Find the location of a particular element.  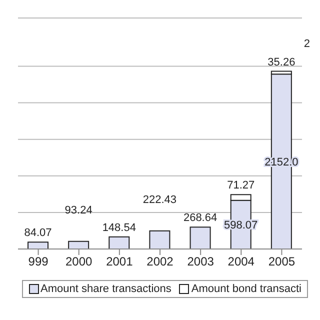

x-tick-label: 2005 is located at coordinates (282, 261).